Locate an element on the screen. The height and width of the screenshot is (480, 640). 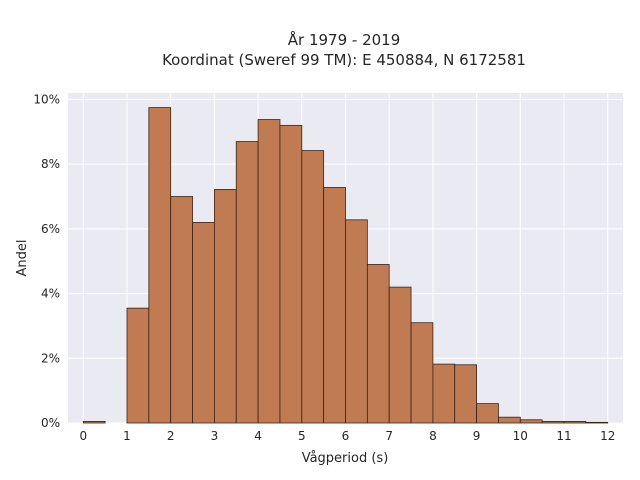
x-tick-label: 6 is located at coordinates (346, 436).